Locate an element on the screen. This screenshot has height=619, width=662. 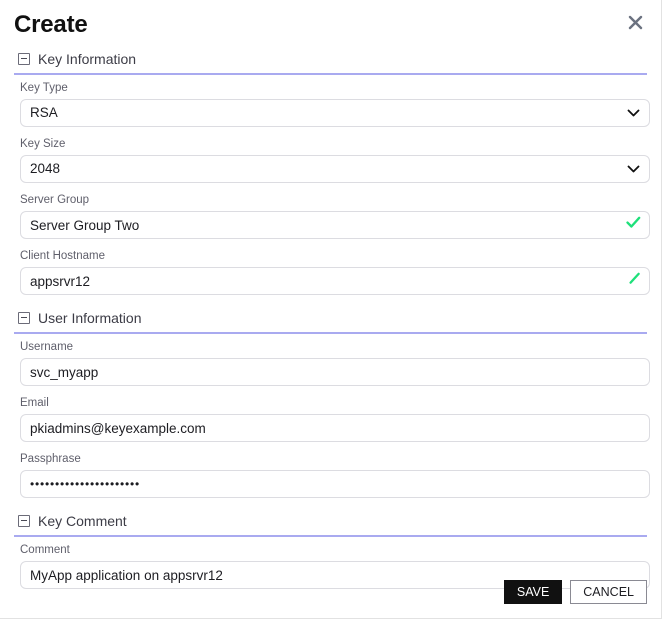
key-type-select: RSA is located at coordinates (335, 113).